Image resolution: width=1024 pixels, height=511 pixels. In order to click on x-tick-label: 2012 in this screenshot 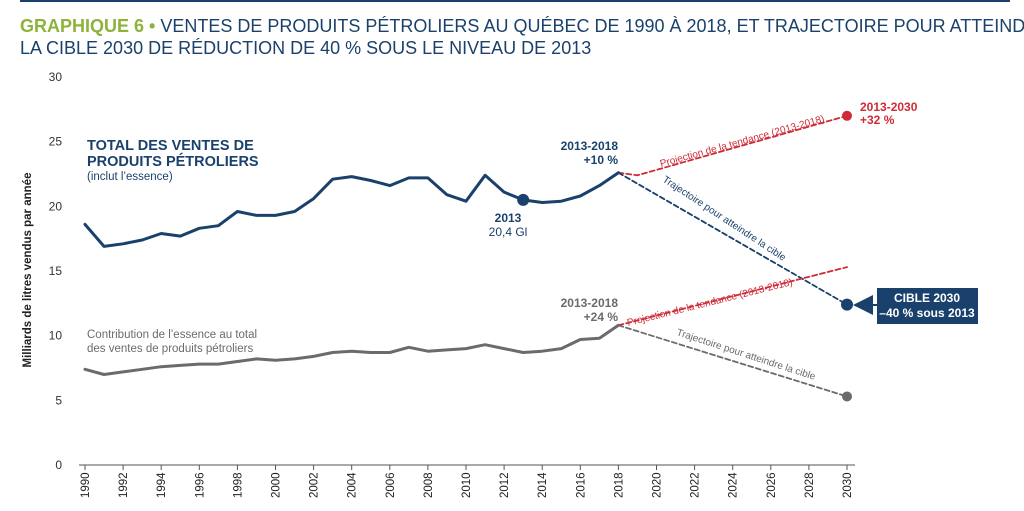, I will do `click(505, 485)`.